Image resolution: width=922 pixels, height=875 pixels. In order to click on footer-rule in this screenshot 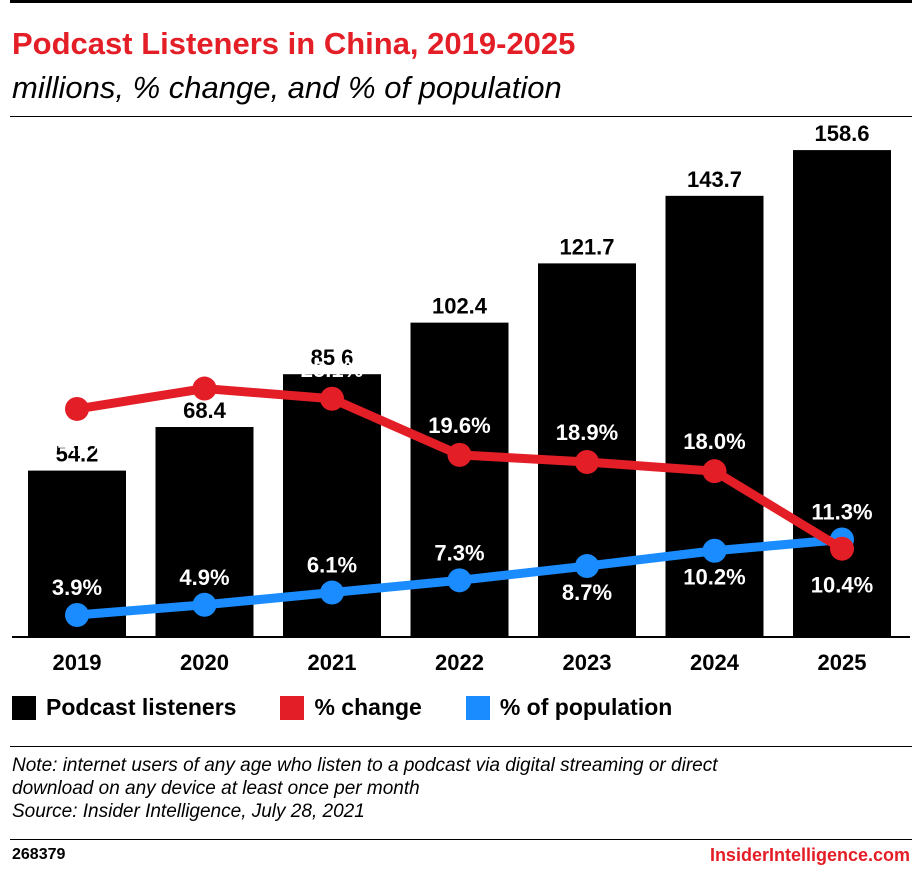, I will do `click(461, 839)`.